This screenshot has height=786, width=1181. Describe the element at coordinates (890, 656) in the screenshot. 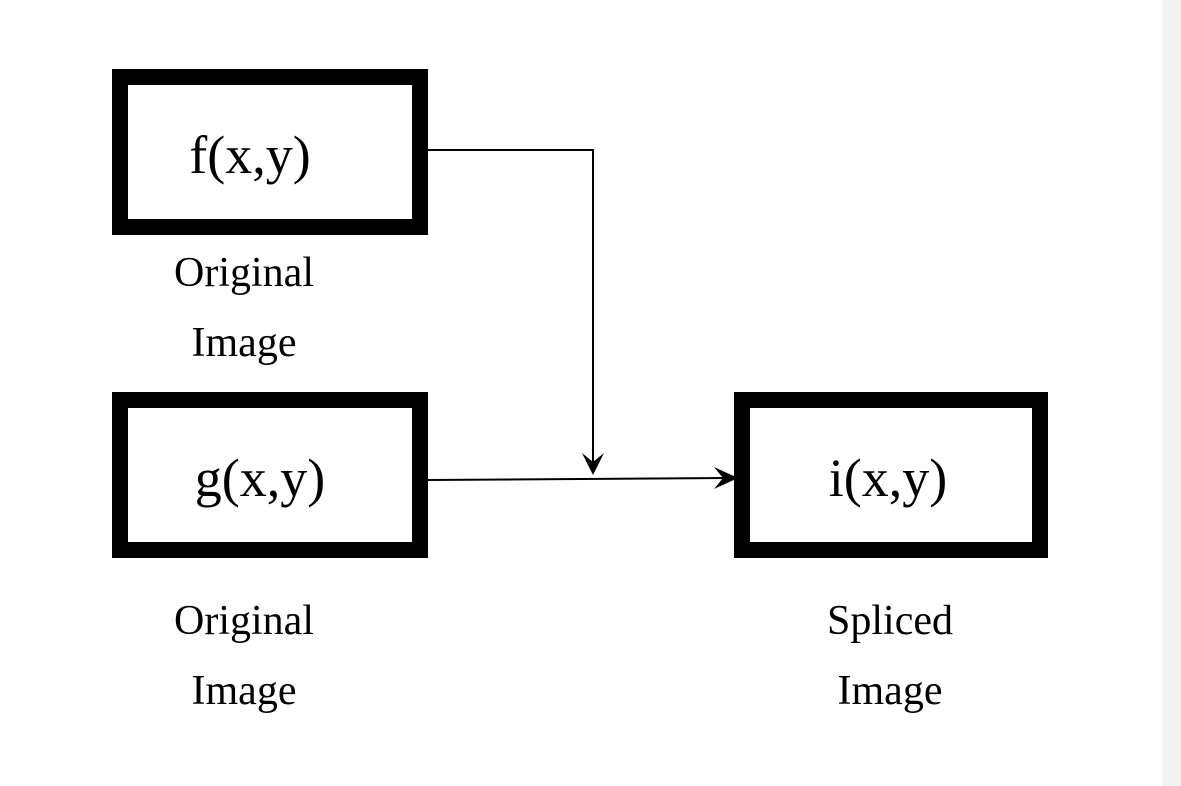

I see `node-i-caption: Spliced Image` at that location.